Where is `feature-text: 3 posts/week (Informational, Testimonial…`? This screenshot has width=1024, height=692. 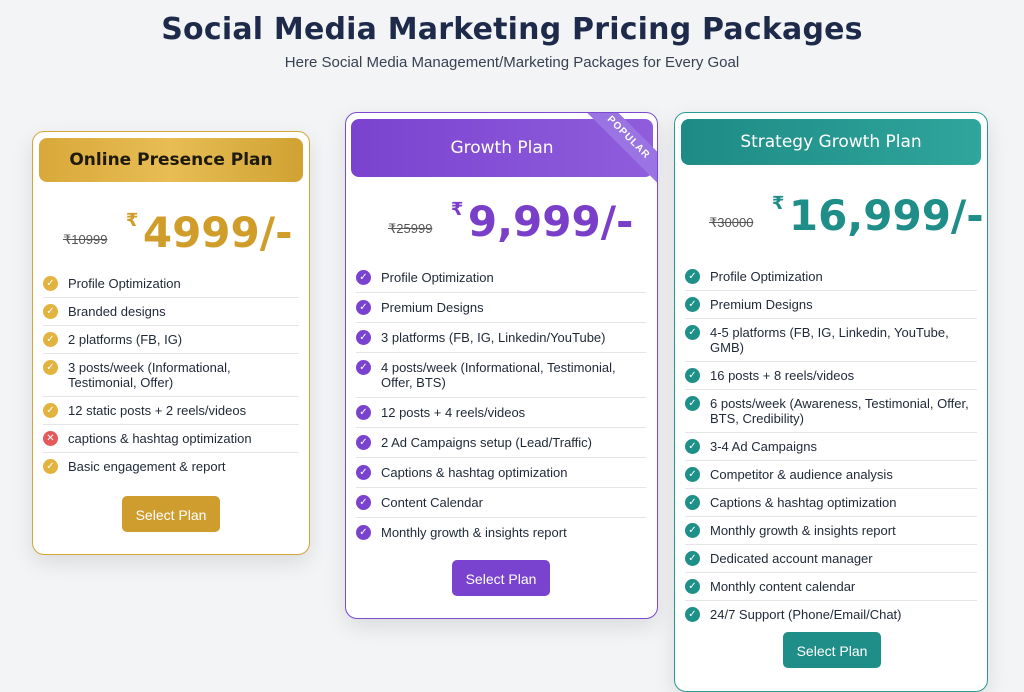
feature-text: 3 posts/week (Informational, Testimonial… is located at coordinates (149, 375).